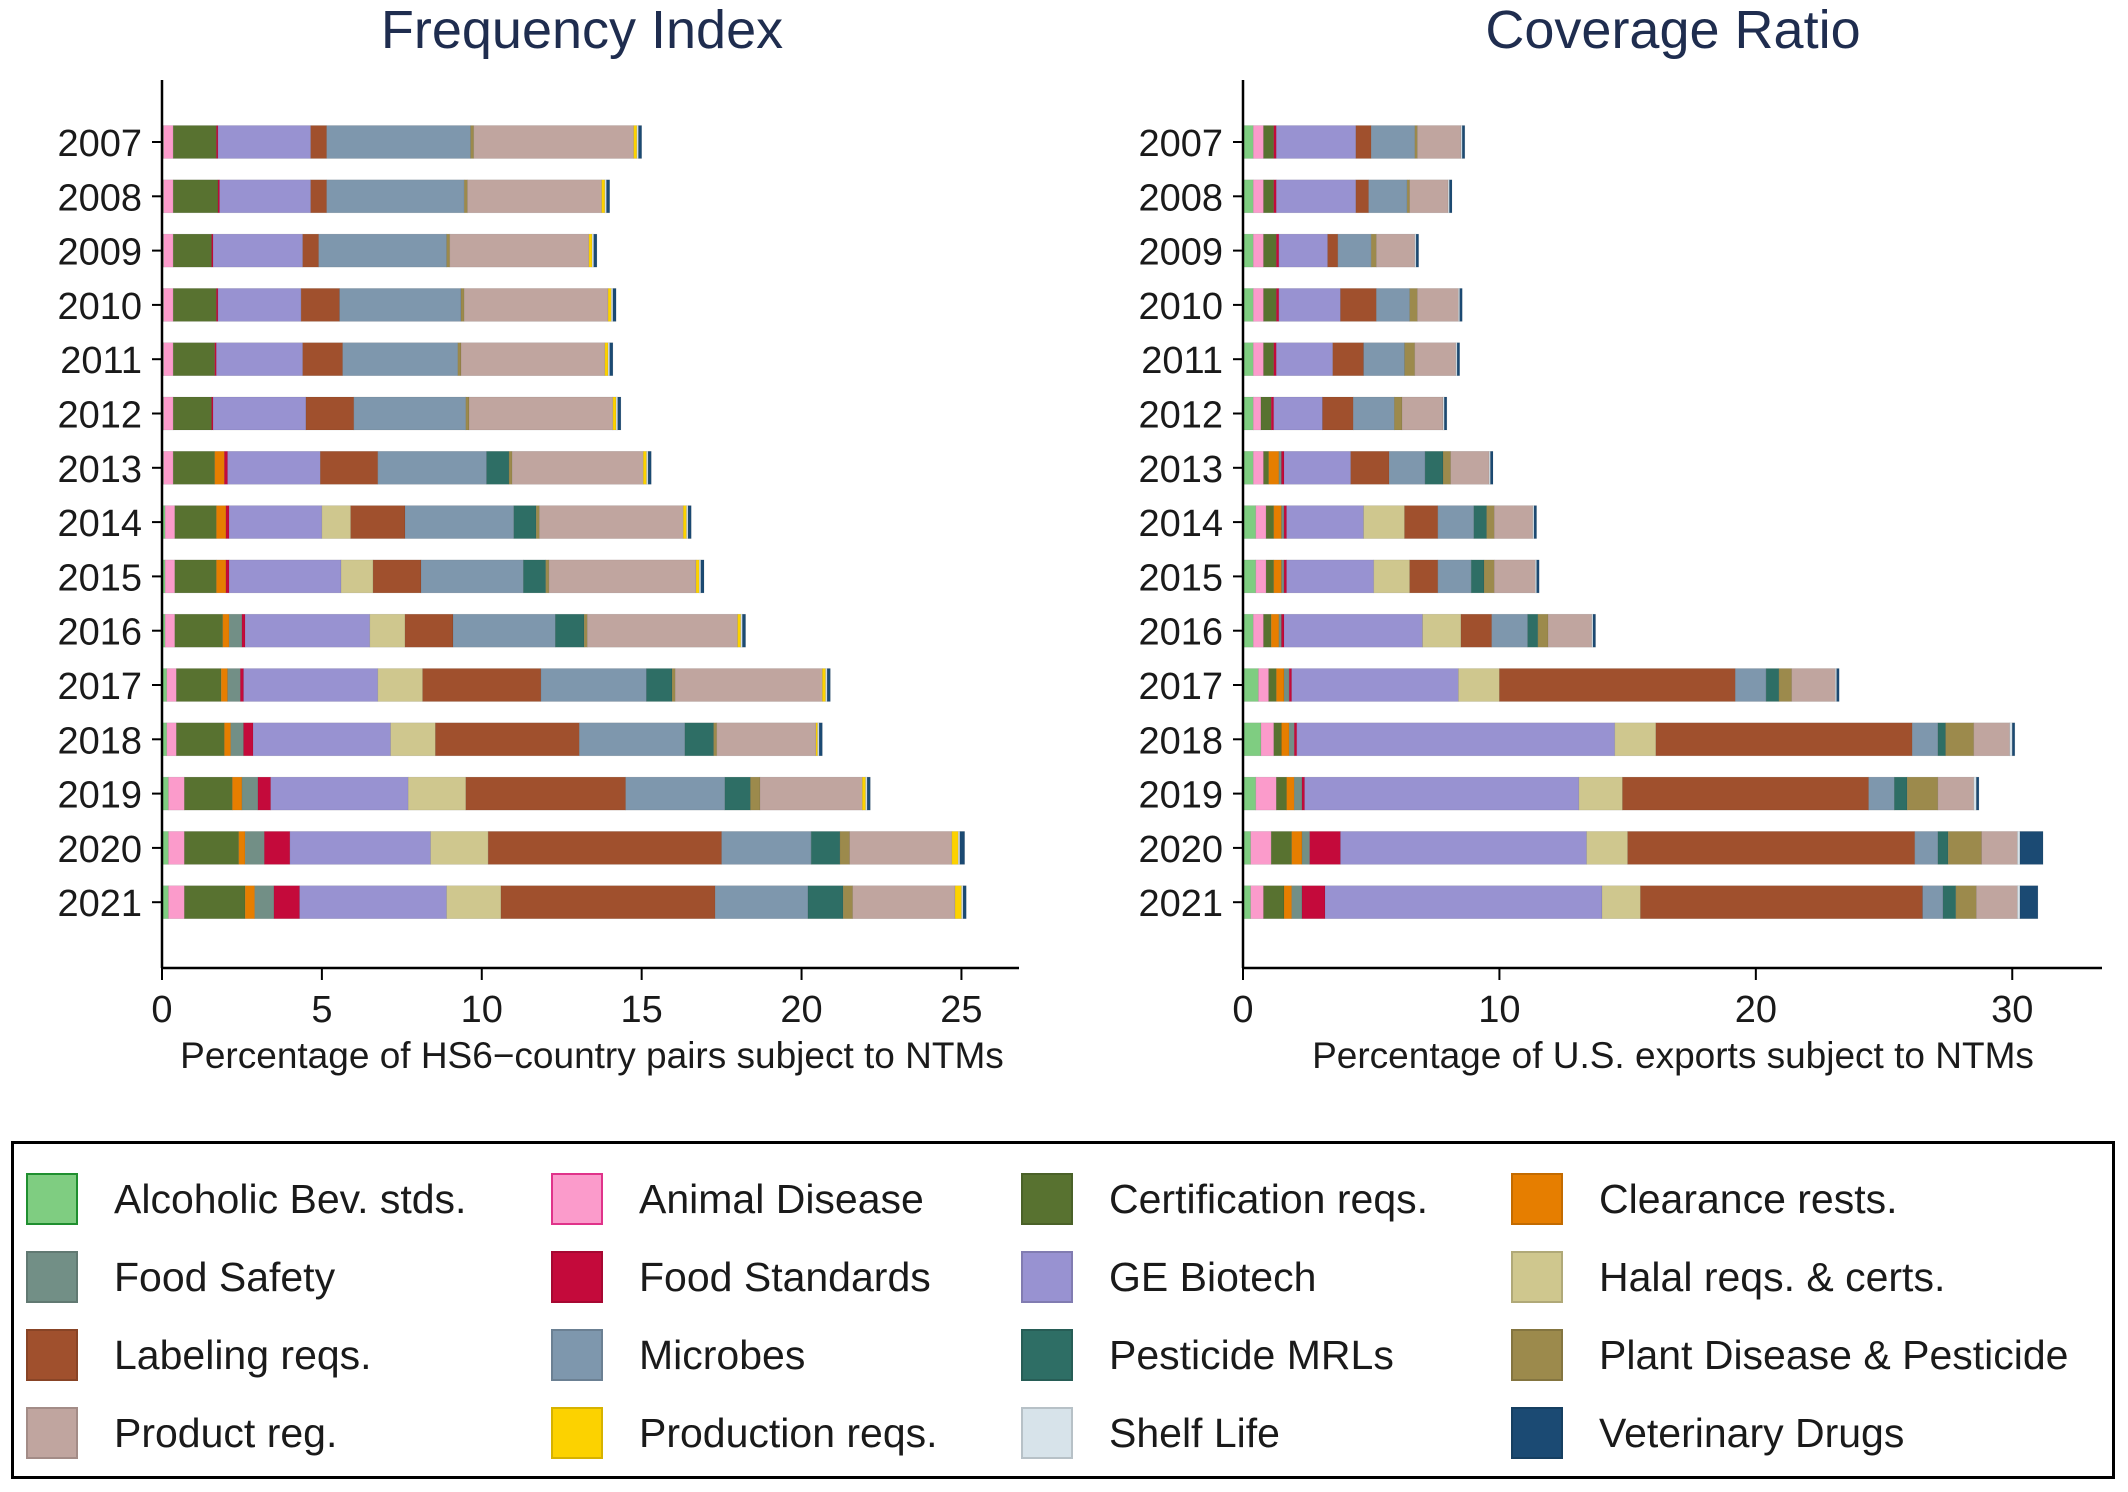 The image size is (2128, 1492). I want to click on y-tick-label: 2013, so click(99, 470).